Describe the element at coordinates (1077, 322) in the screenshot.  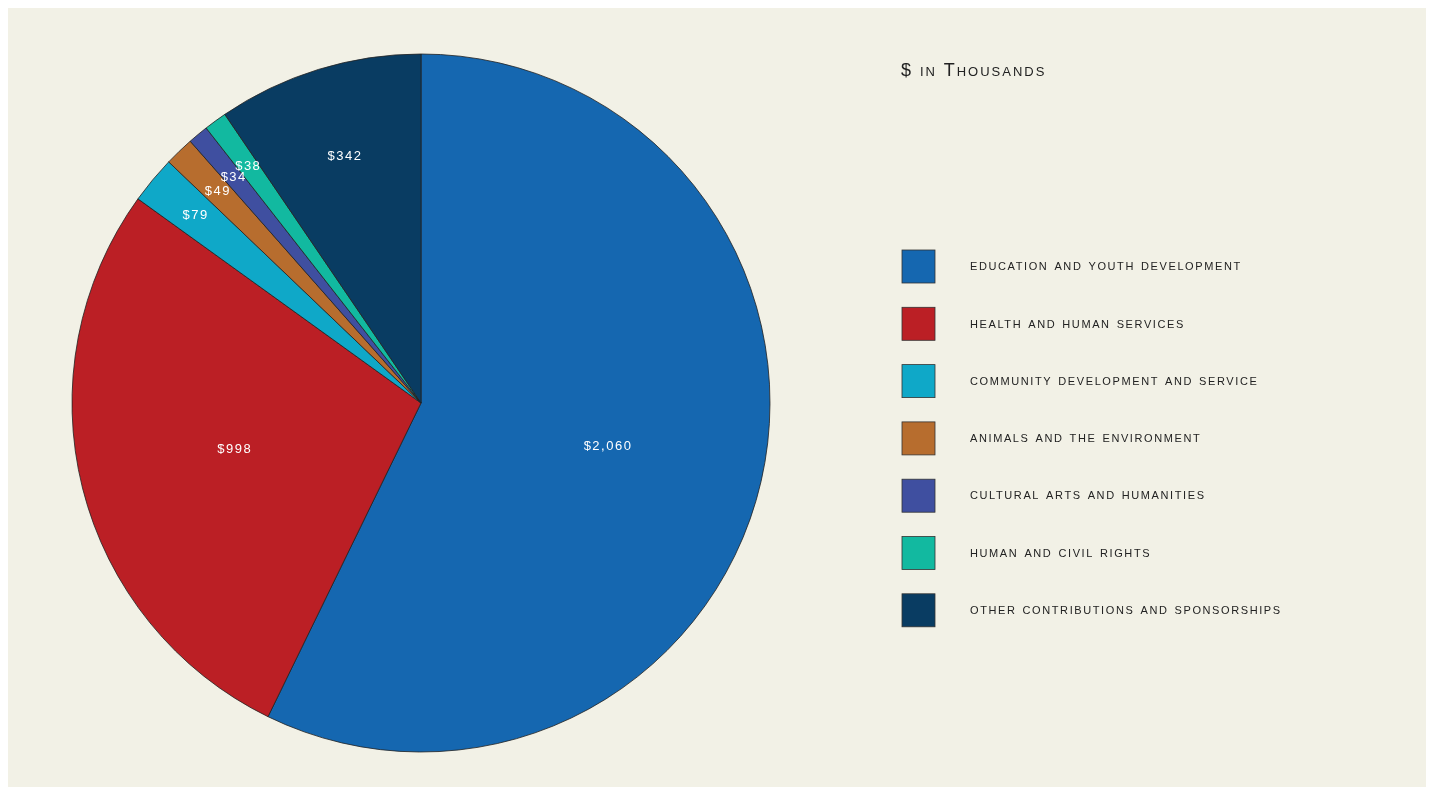
I see `legend-label: health and human services` at that location.